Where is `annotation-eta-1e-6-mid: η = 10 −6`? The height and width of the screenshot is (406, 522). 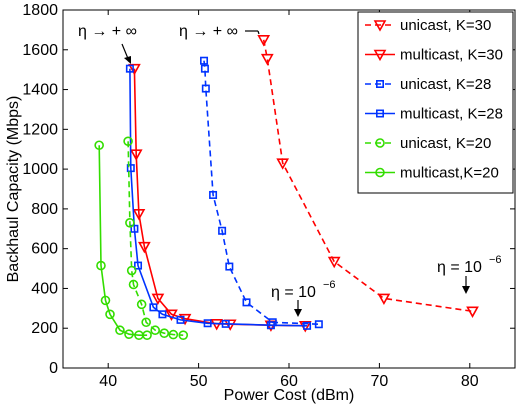
annotation-eta-1e-6-mid: η = 10 −6 is located at coordinates (303, 290).